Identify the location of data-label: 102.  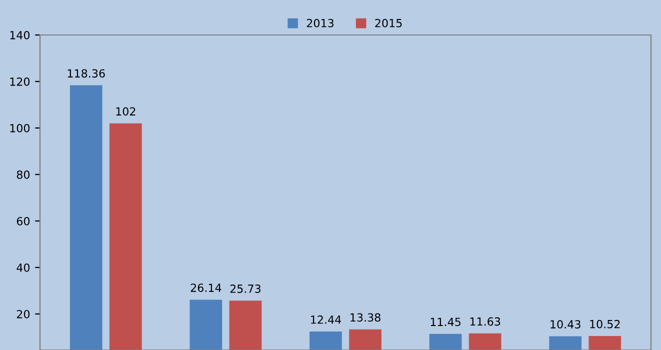
(126, 111).